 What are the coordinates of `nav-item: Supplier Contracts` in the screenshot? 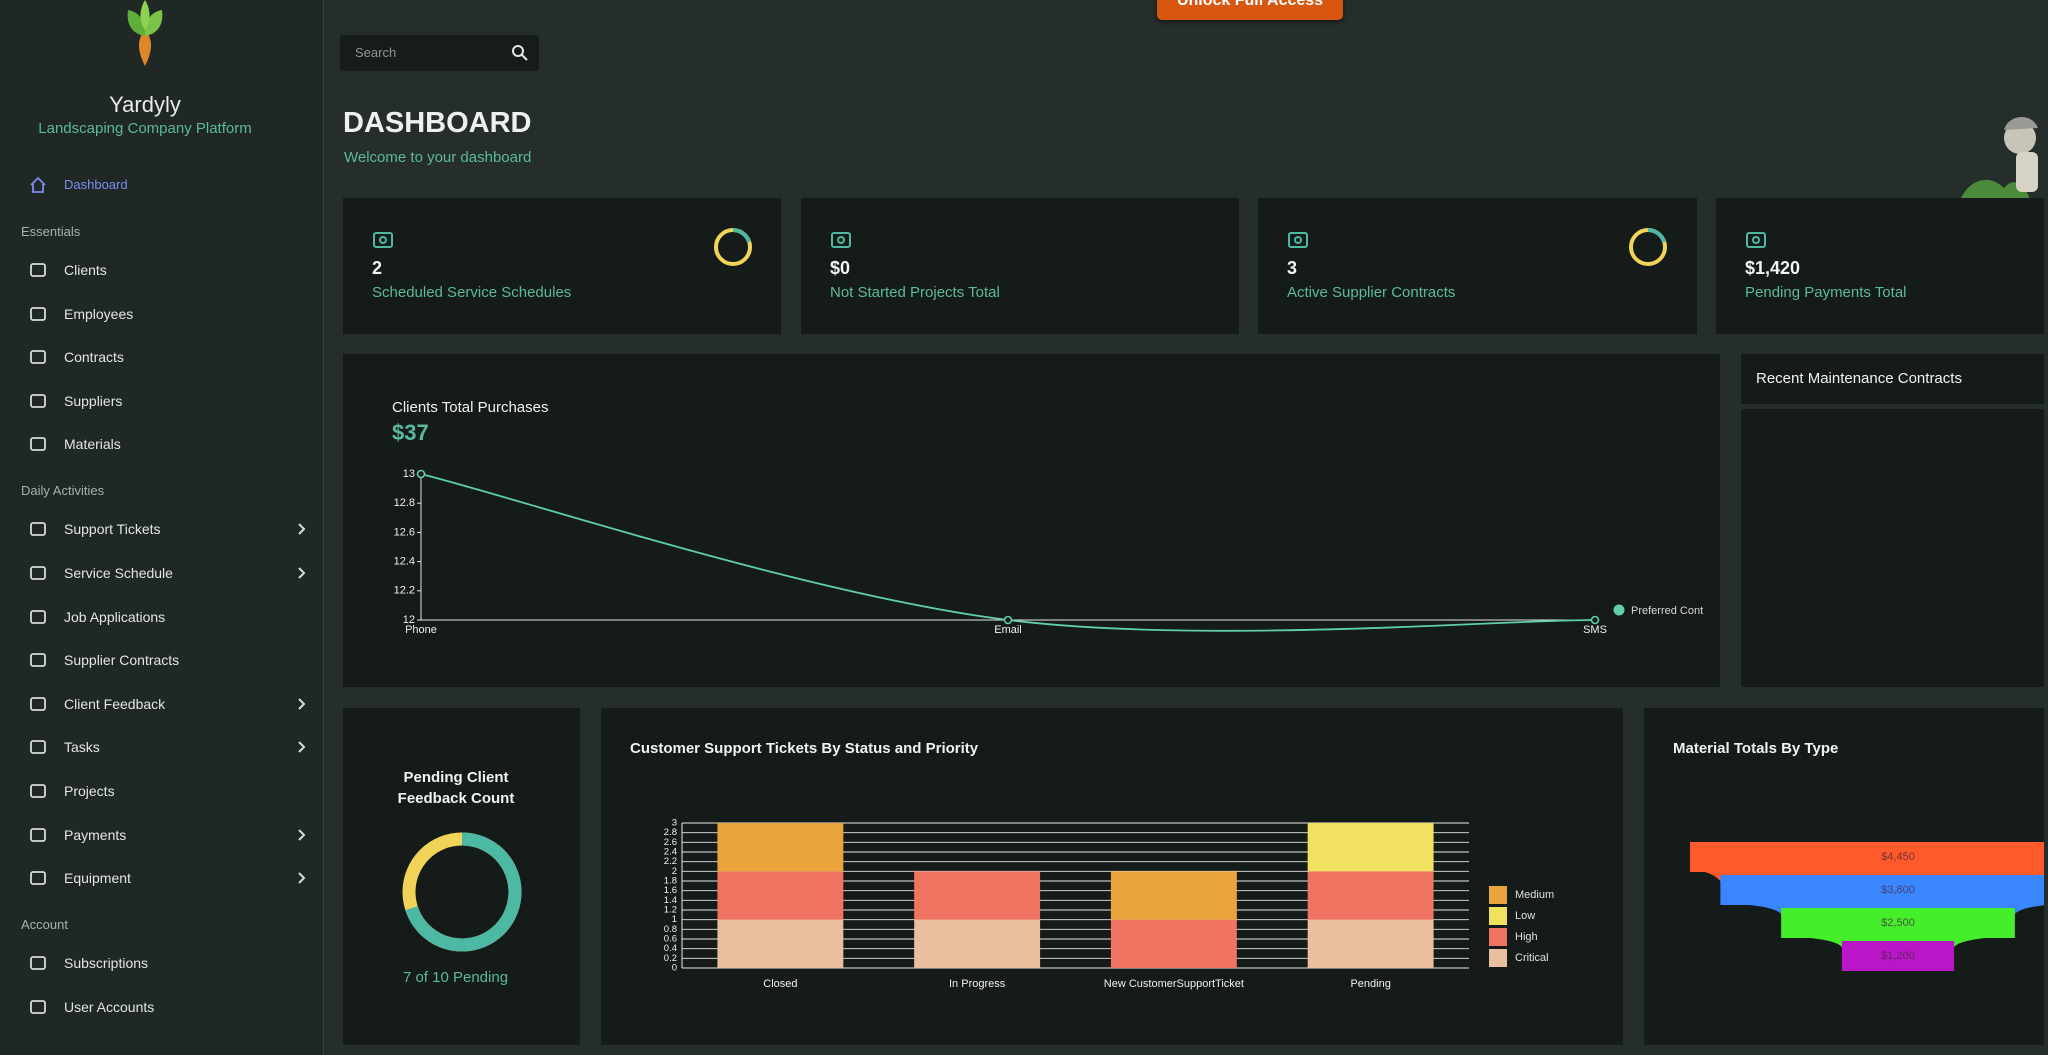 It's located at (161, 660).